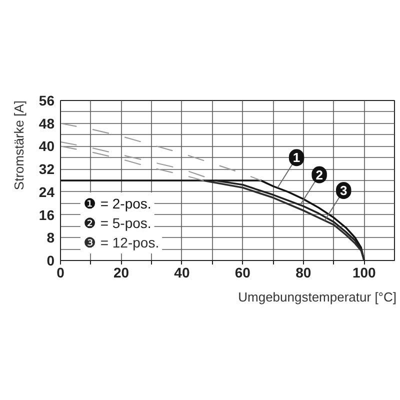  Describe the element at coordinates (50, 260) in the screenshot. I see `y-tick-label: 0` at that location.